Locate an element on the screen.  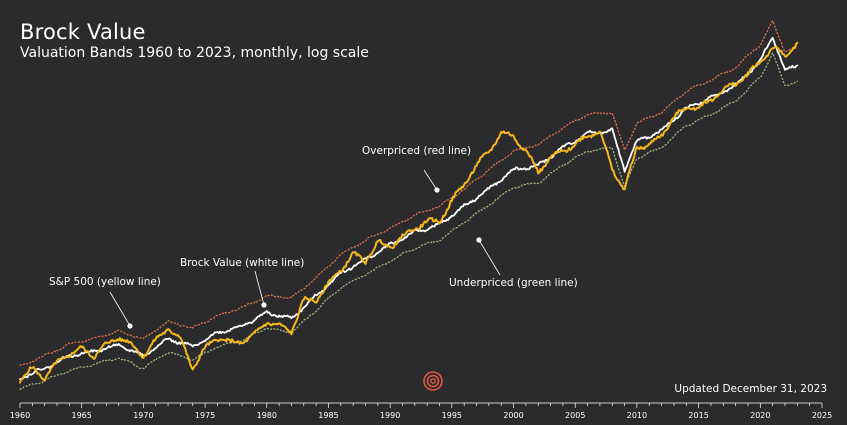
x-tick-label: 2015 is located at coordinates (698, 415).